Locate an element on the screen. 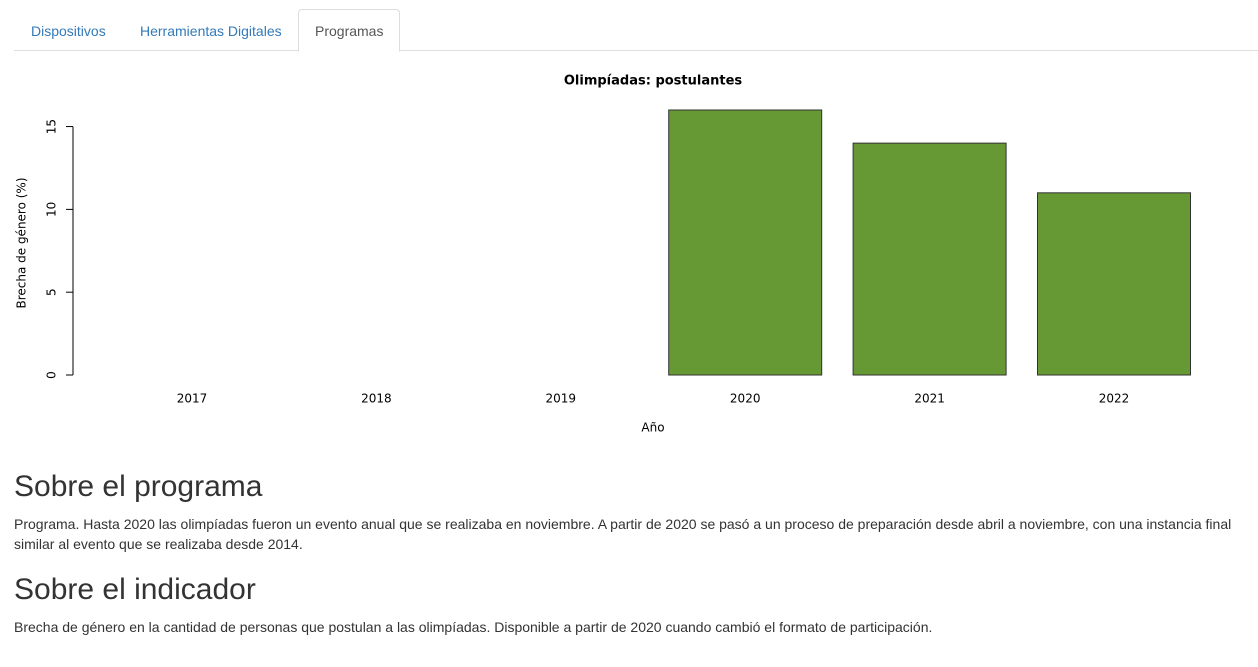  y-tick-label: 15 is located at coordinates (52, 126).